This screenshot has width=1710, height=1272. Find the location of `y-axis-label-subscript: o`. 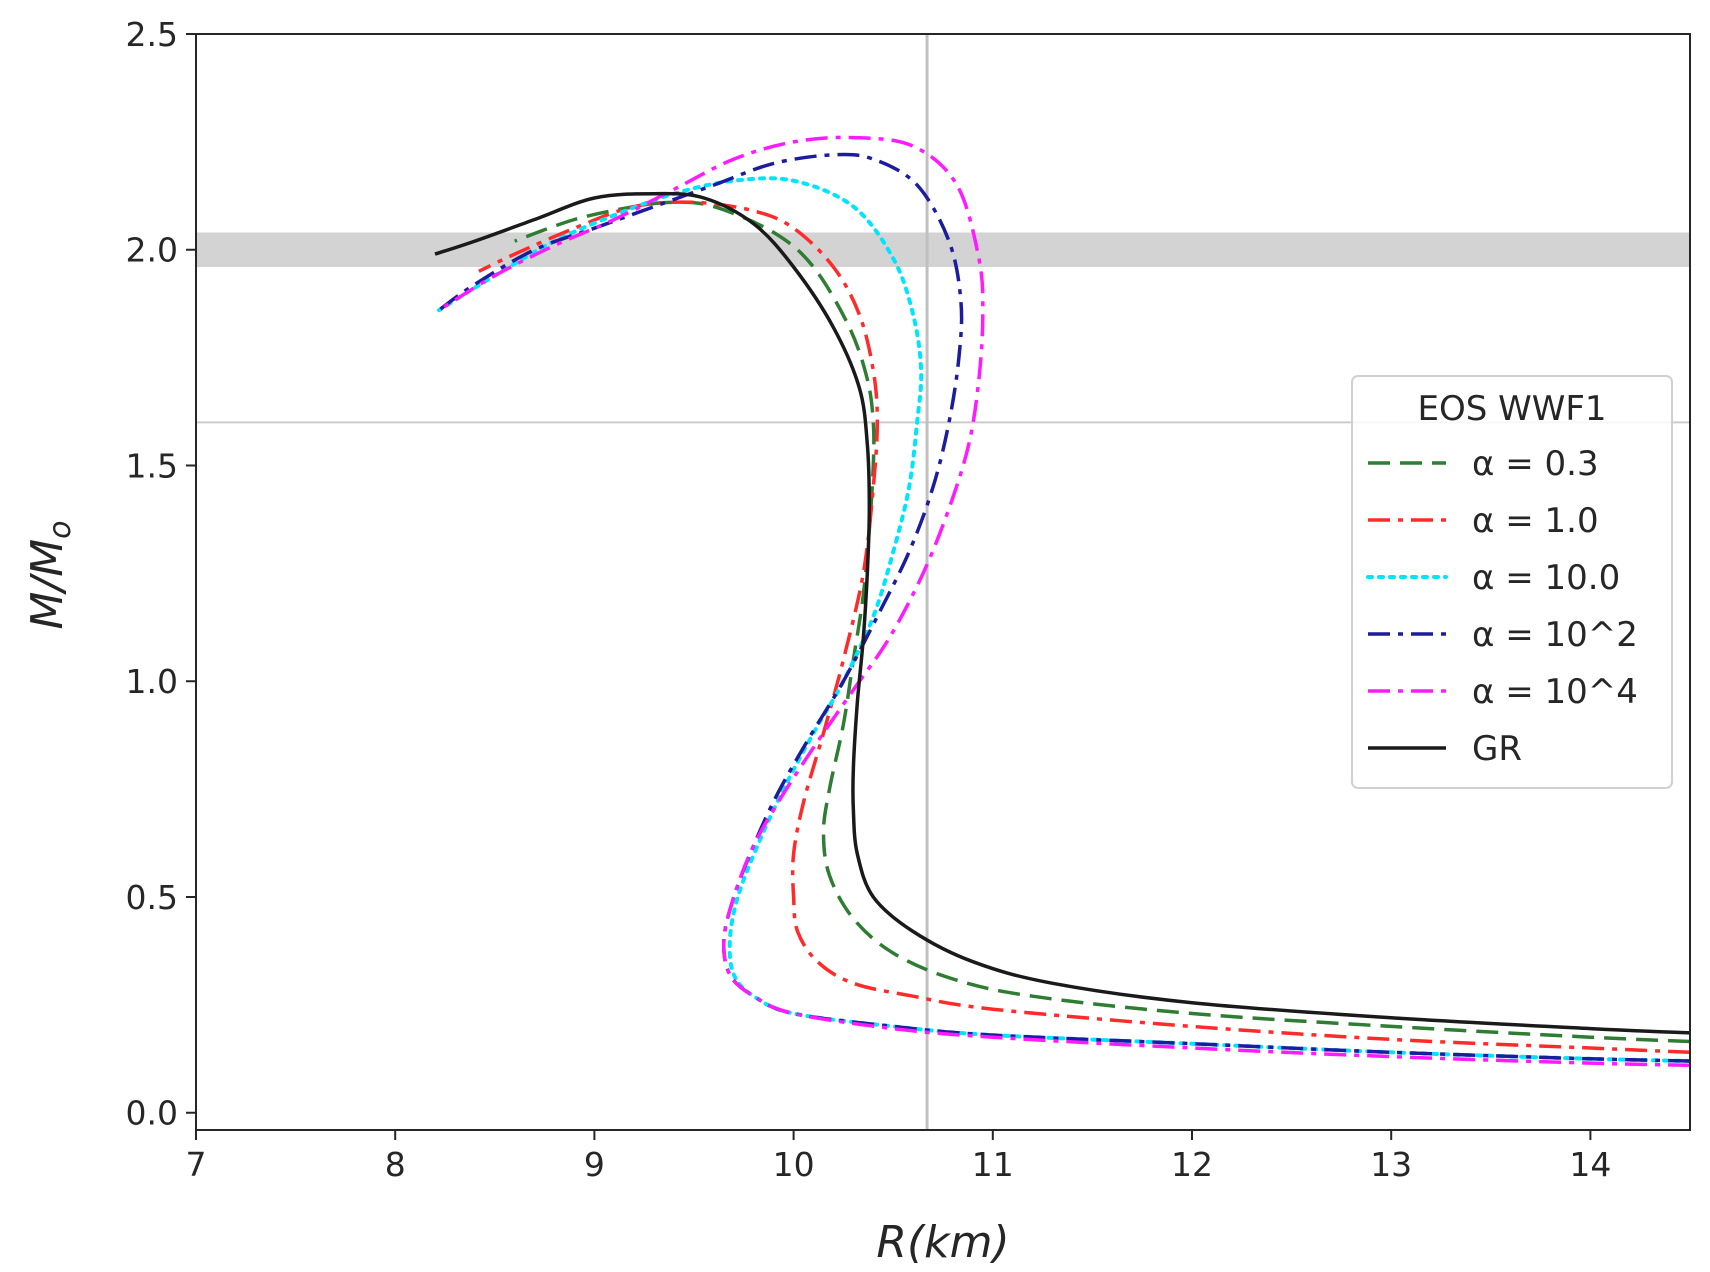

y-axis-label-subscript: o is located at coordinates (60, 529).